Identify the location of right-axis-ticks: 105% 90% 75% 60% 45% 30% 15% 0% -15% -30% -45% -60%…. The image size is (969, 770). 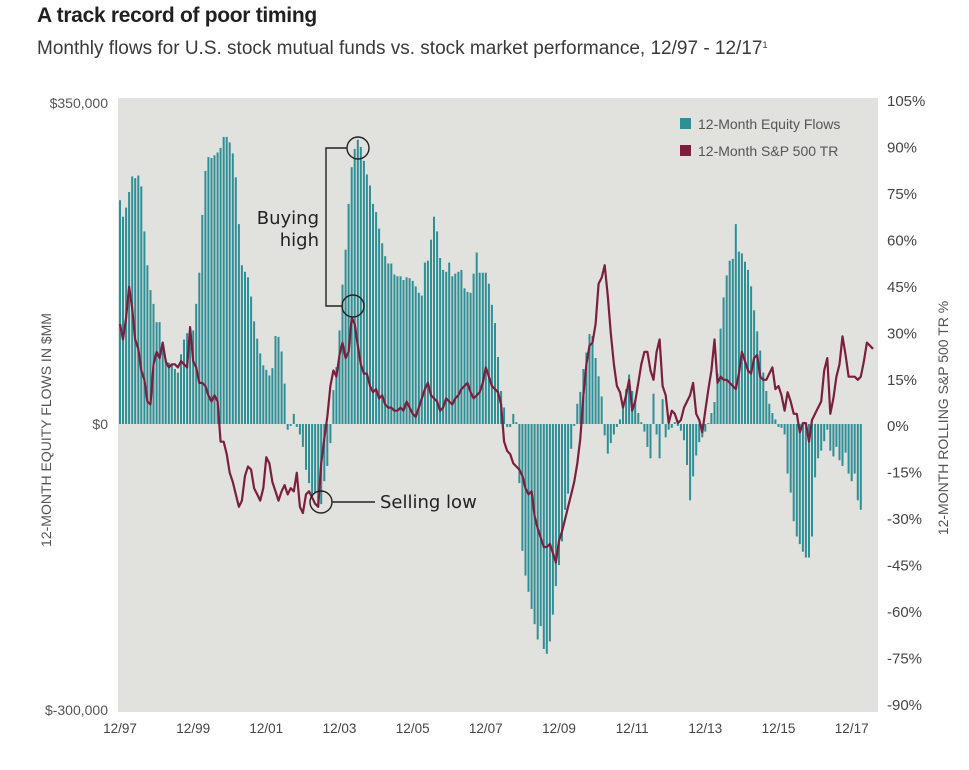
(906, 403).